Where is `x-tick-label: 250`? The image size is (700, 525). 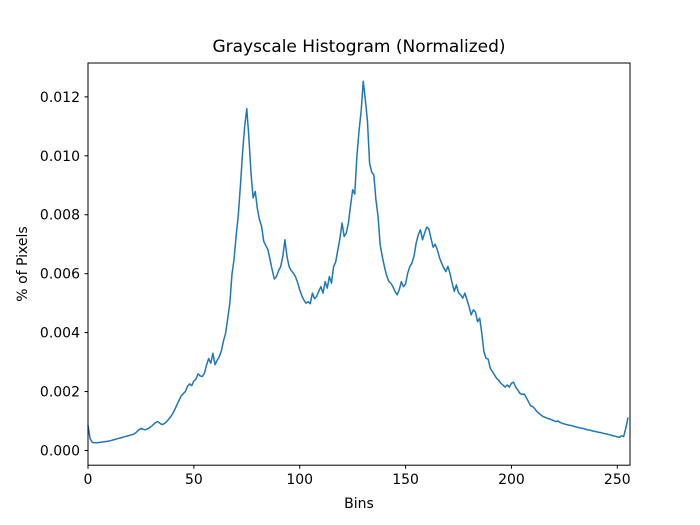 x-tick-label: 250 is located at coordinates (617, 480).